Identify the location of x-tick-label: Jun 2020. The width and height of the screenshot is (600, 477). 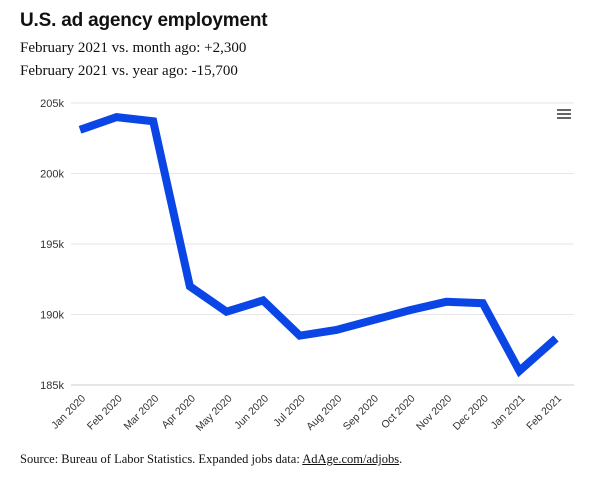
(251, 412).